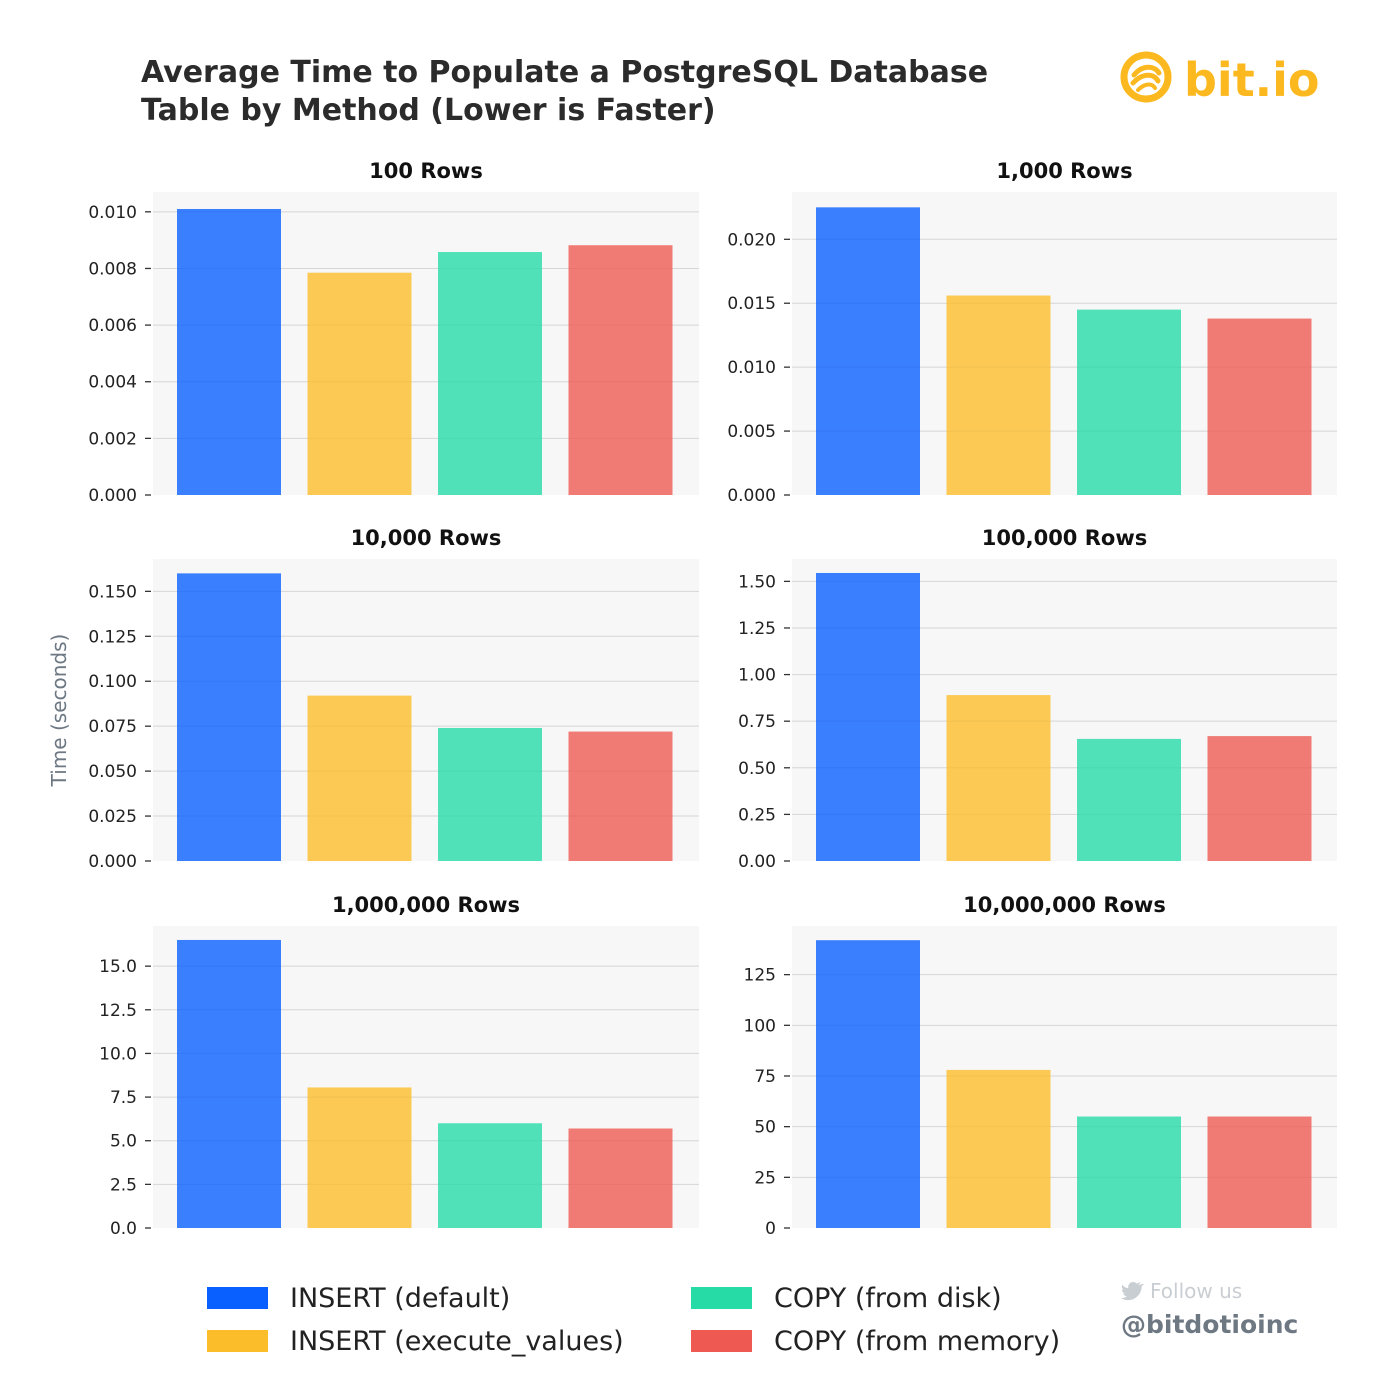 The image size is (1400, 1400). I want to click on legend-item: COPY (from disk), so click(846, 1298).